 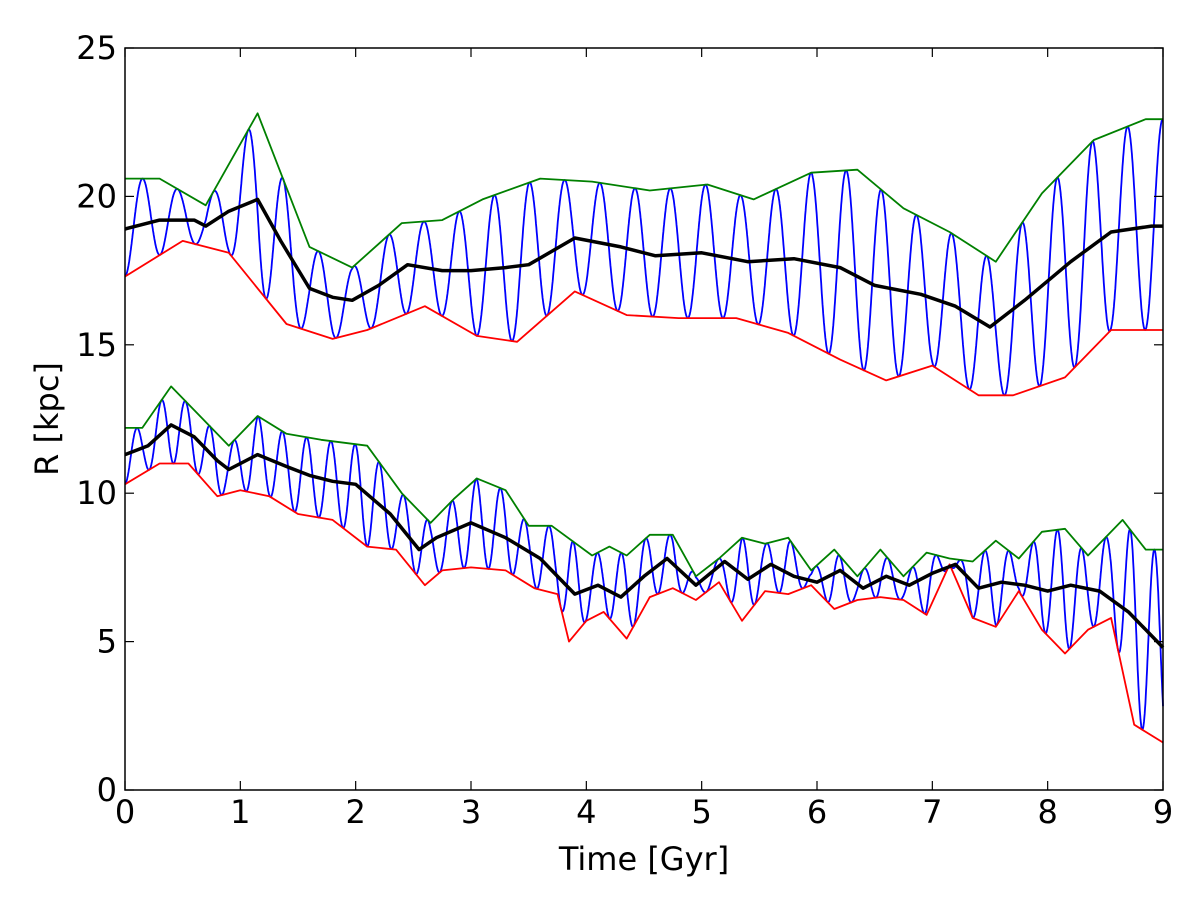 What do you see at coordinates (586, 812) in the screenshot?
I see `x-tick-label: 4` at bounding box center [586, 812].